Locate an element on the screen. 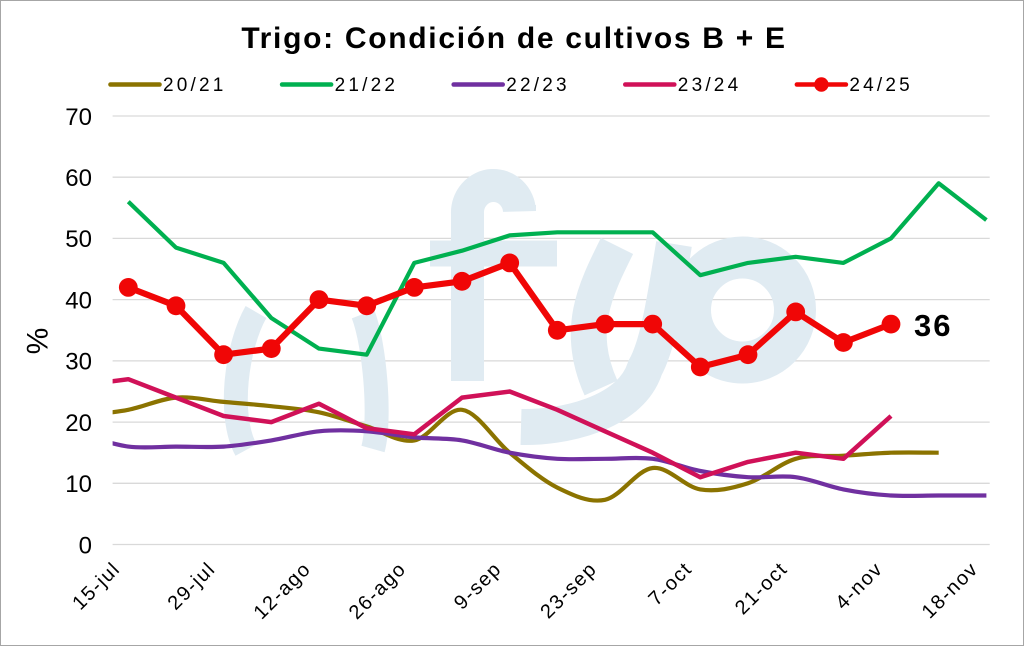 This screenshot has height=646, width=1024. svg-text: 21/22 is located at coordinates (367, 85).